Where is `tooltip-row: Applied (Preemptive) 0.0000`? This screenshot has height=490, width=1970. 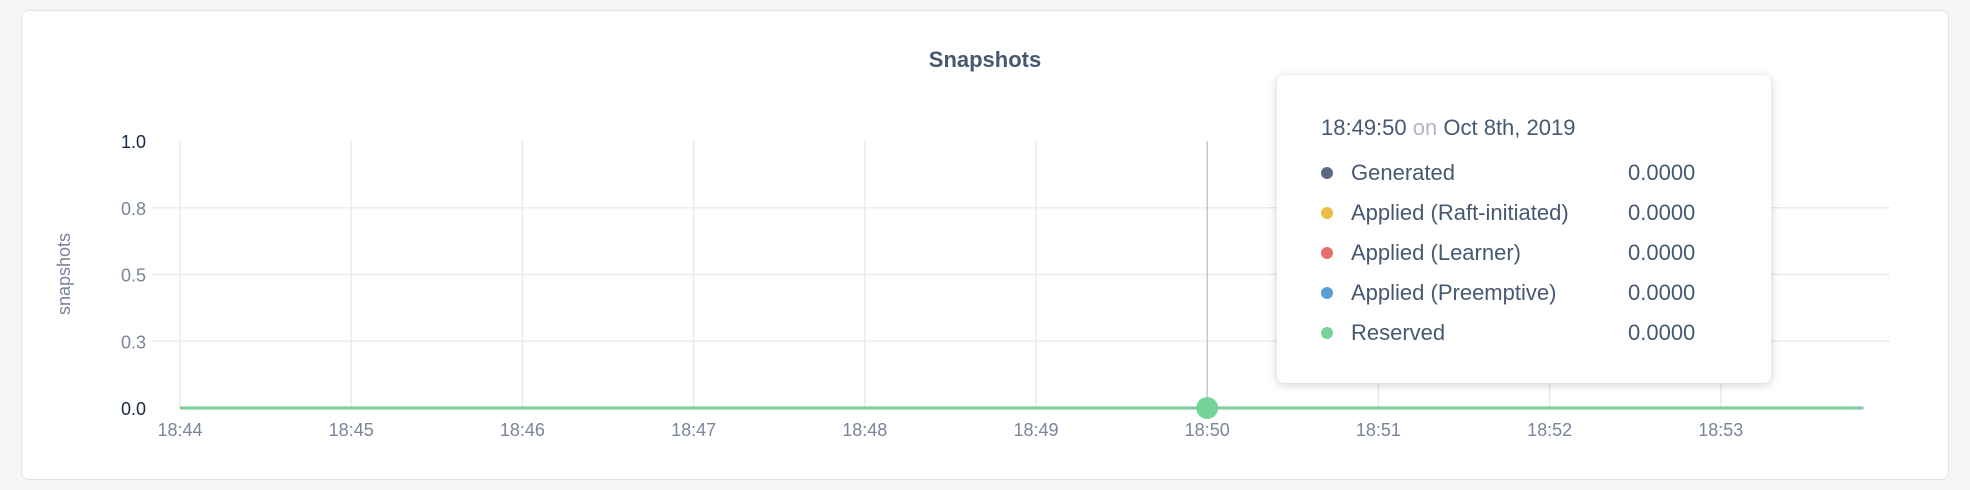 tooltip-row: Applied (Preemptive) 0.0000 is located at coordinates (1546, 293).